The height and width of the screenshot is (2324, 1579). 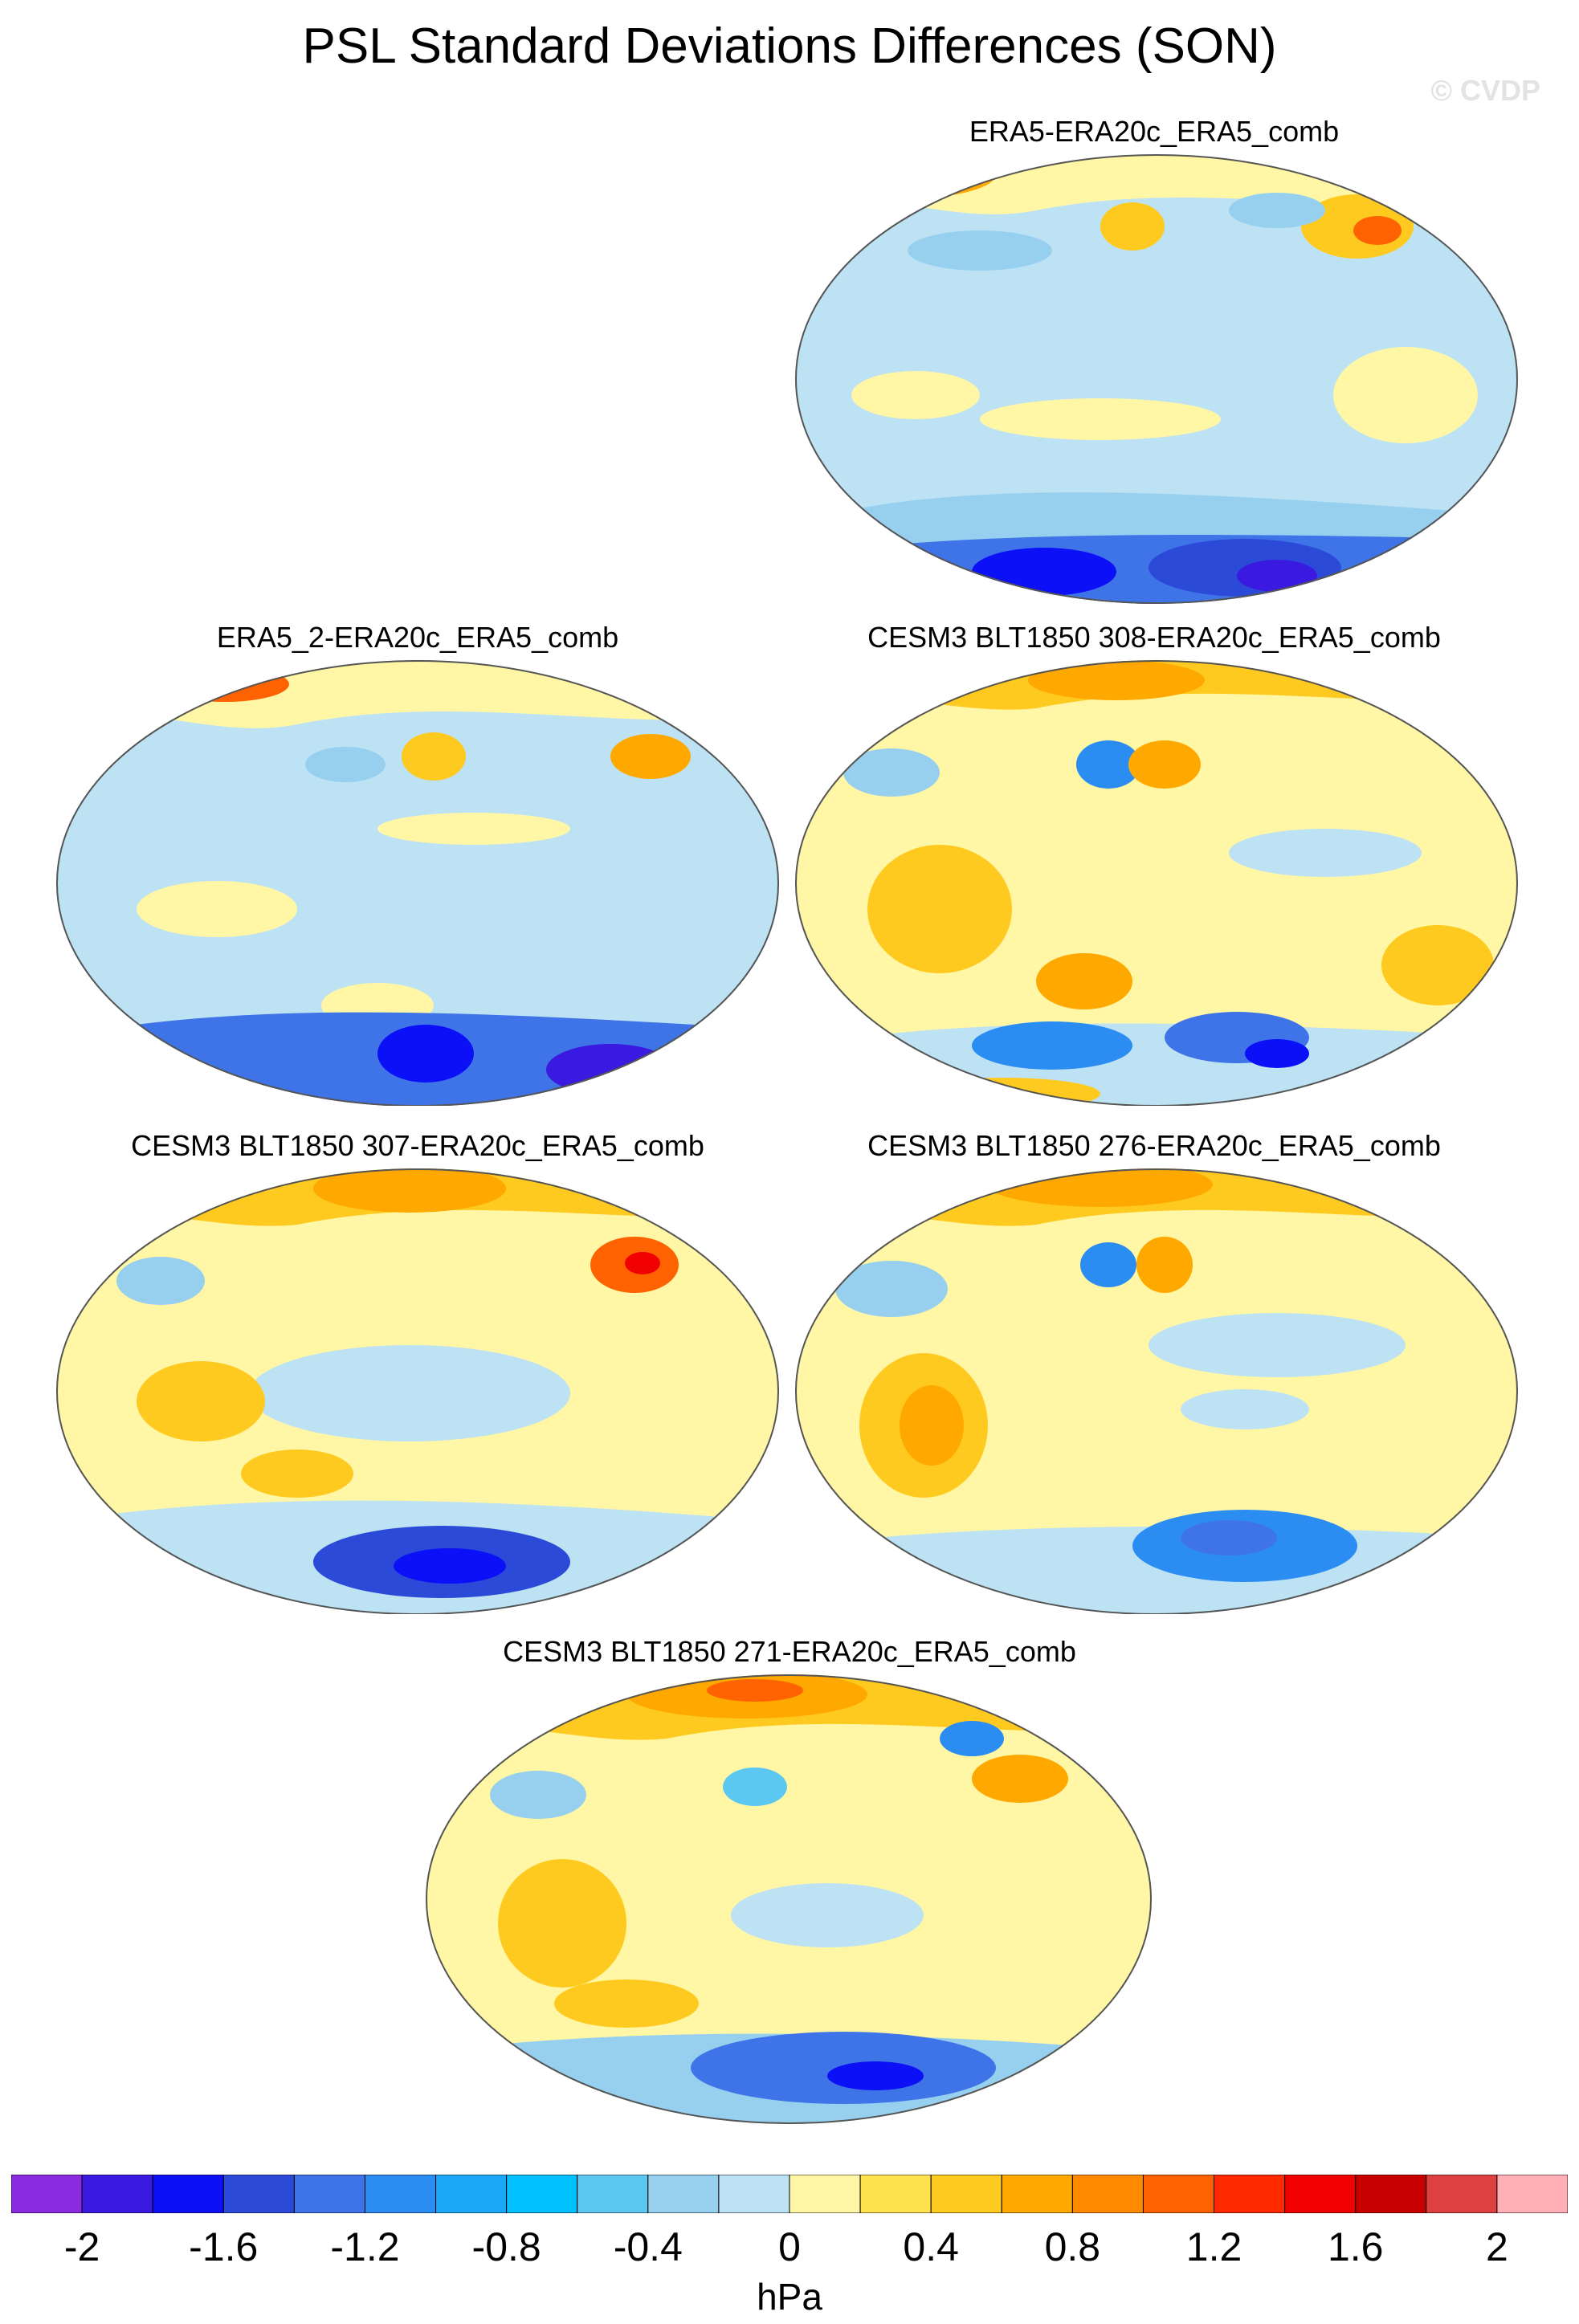 I want to click on panel-label-1: ERA5-ERA20c_ERA5_comb, so click(x=1154, y=131).